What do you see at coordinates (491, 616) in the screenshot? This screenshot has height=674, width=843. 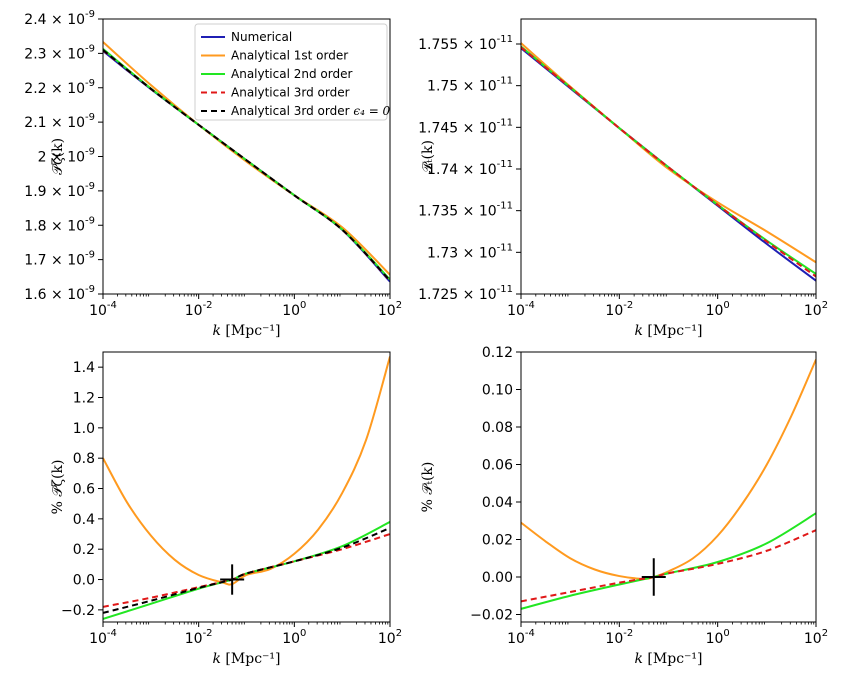 I see `y-tick-value: −0.02` at bounding box center [491, 616].